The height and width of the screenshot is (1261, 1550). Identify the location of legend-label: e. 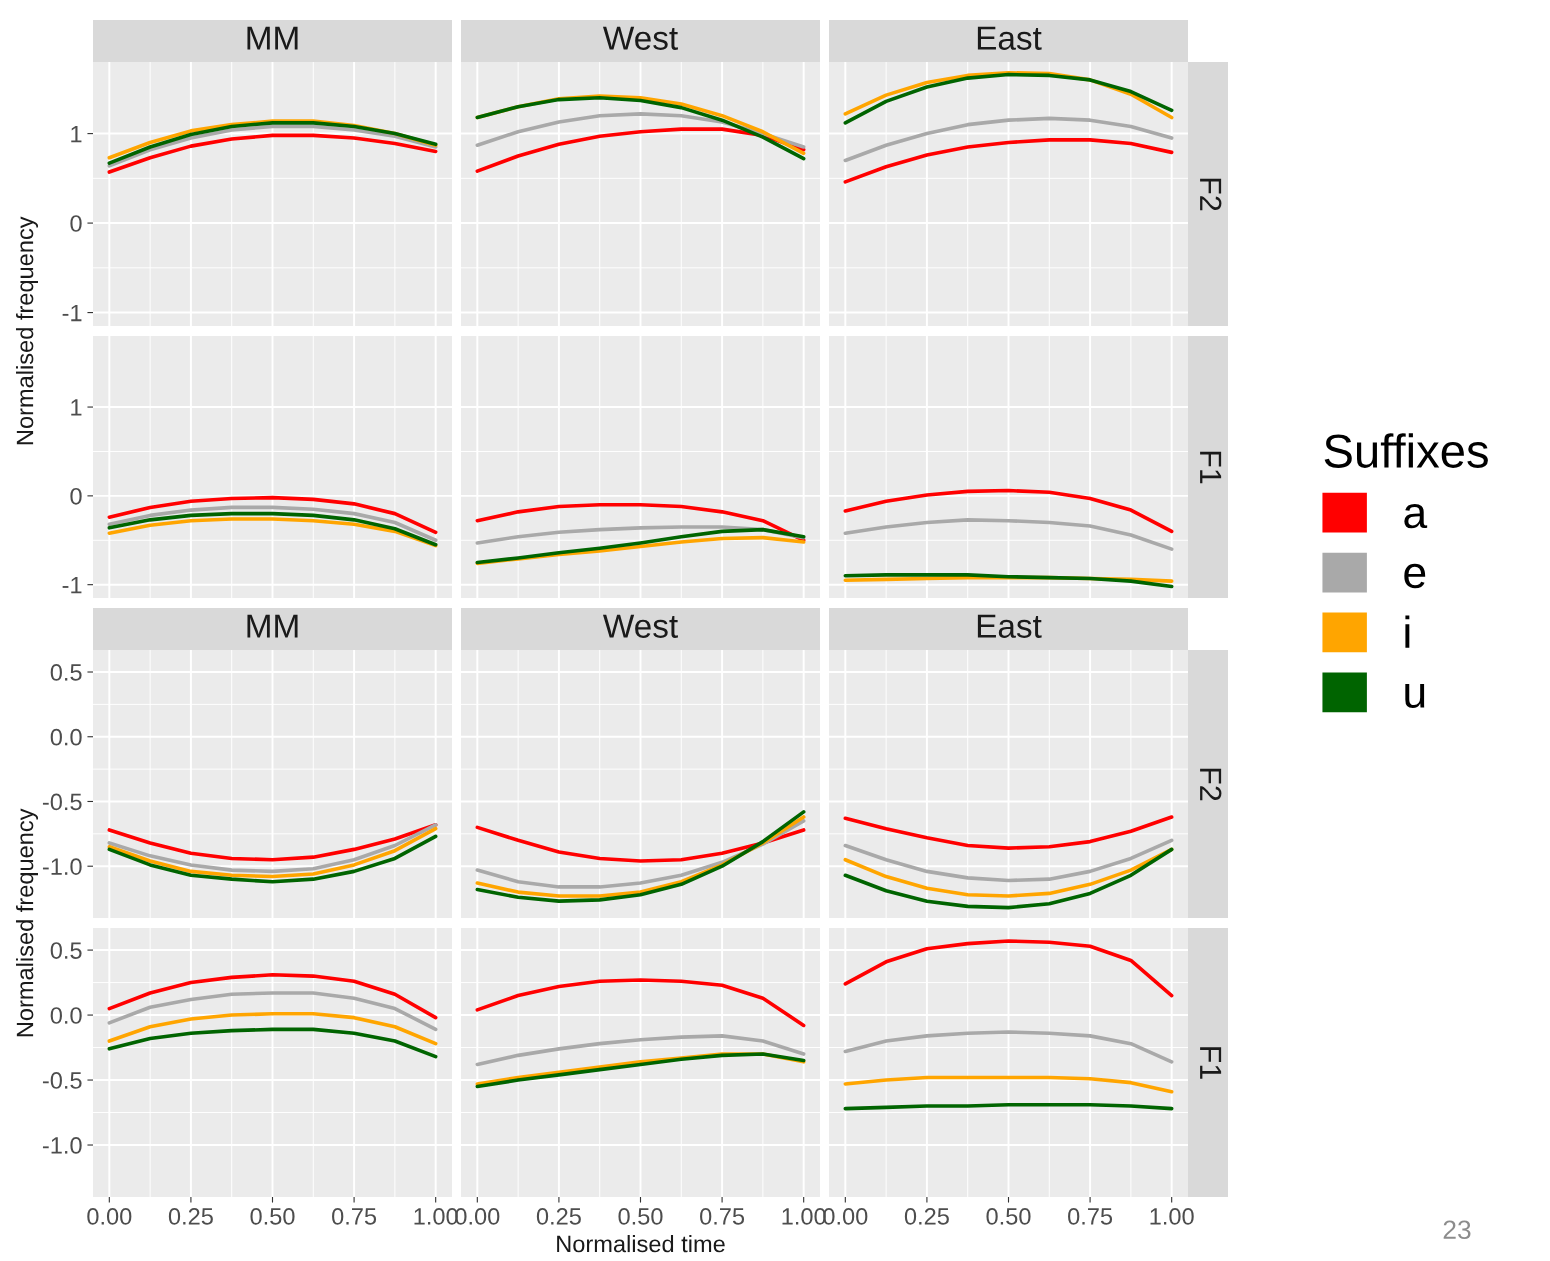
(1415, 576).